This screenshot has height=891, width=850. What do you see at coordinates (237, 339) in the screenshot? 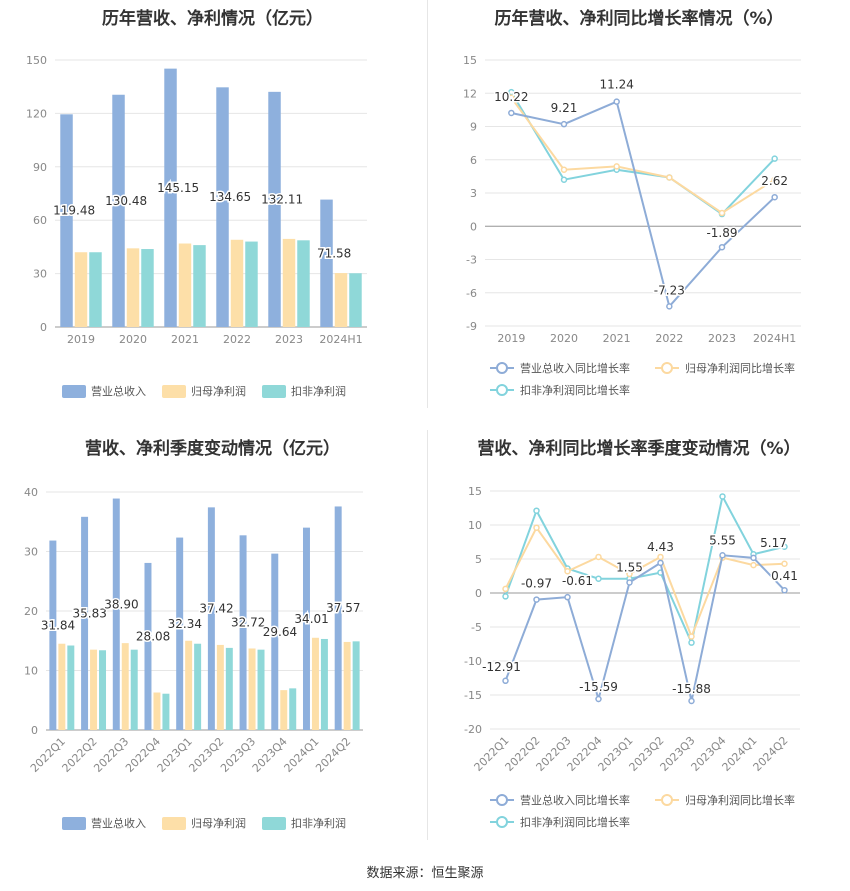
I see `x-tick-label: 2022` at bounding box center [237, 339].